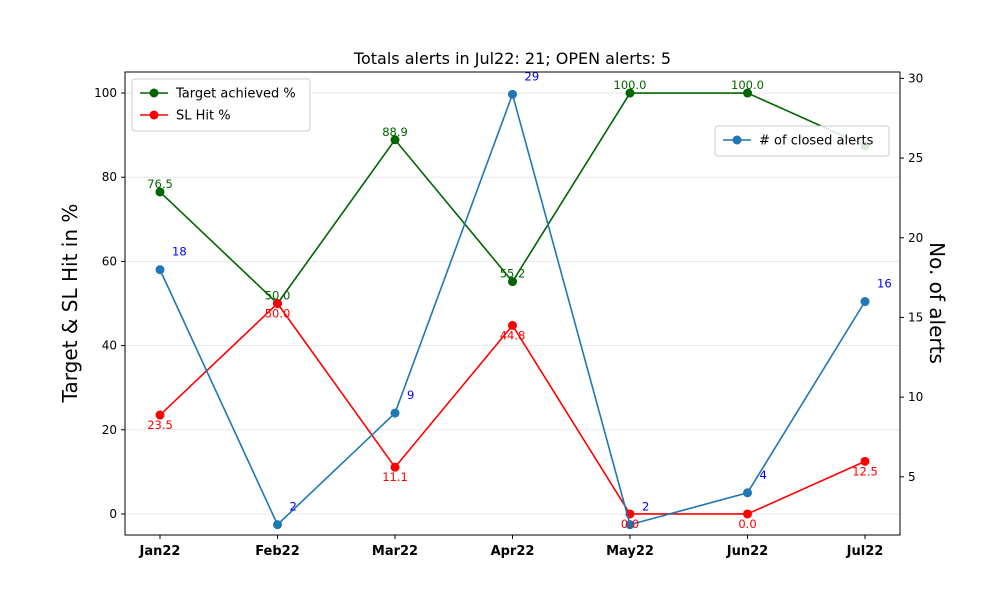 This screenshot has height=600, width=1000. I want to click on y2-tick-label: 15, so click(915, 317).